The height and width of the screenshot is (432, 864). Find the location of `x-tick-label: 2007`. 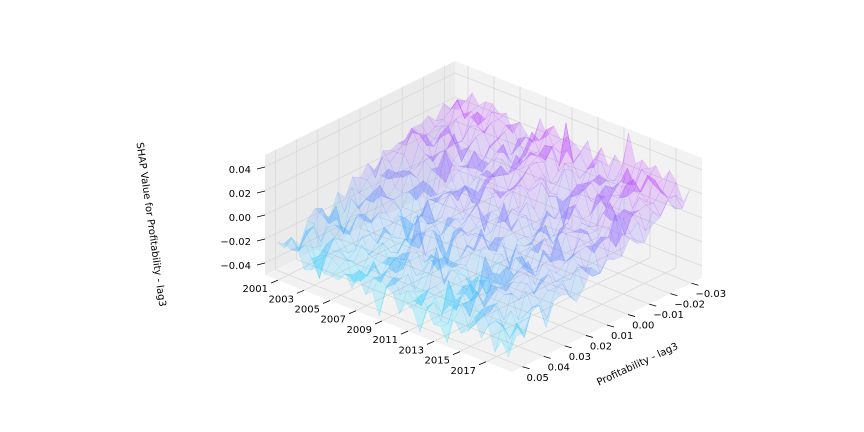

x-tick-label: 2007 is located at coordinates (333, 320).